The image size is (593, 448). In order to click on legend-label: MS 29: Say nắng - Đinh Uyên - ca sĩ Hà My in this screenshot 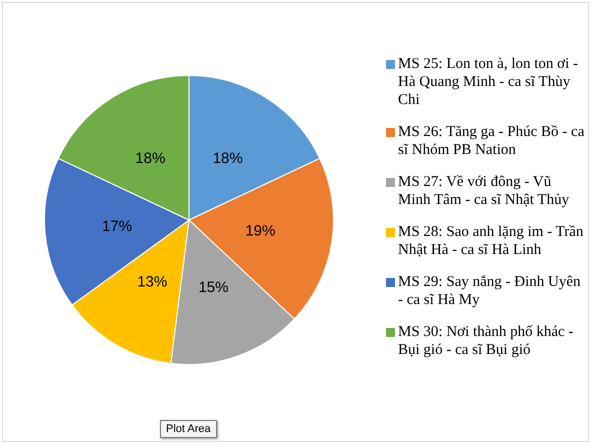, I will do `click(490, 291)`.